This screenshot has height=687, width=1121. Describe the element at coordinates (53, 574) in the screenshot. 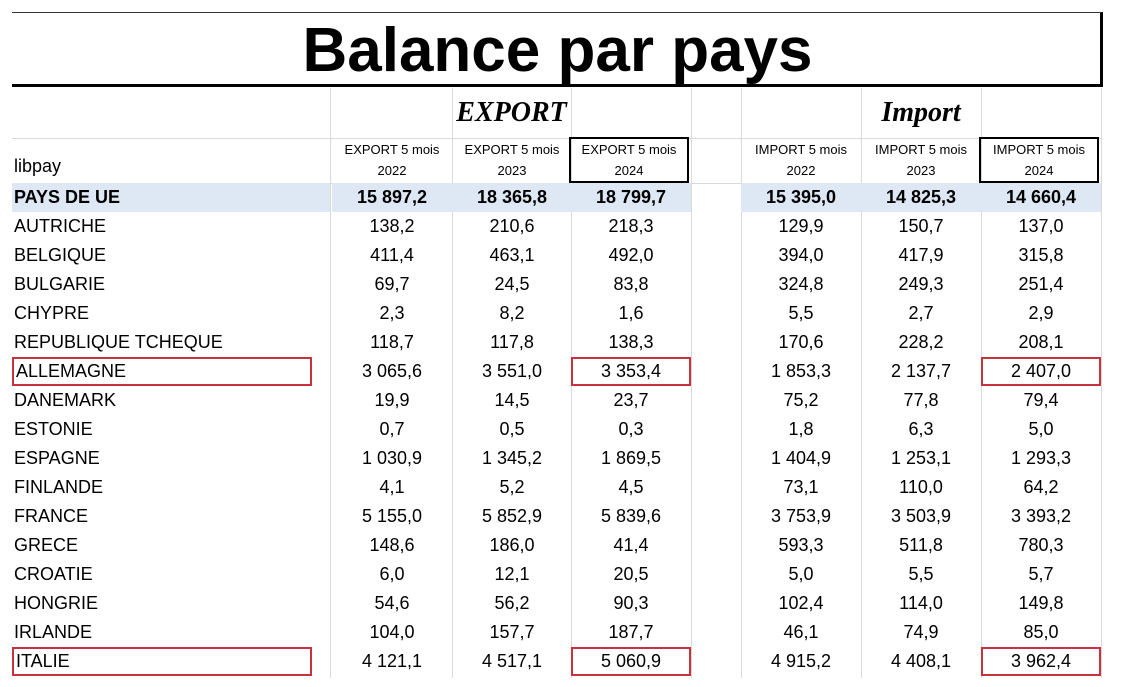

I see `row-label: CROATIE` at that location.